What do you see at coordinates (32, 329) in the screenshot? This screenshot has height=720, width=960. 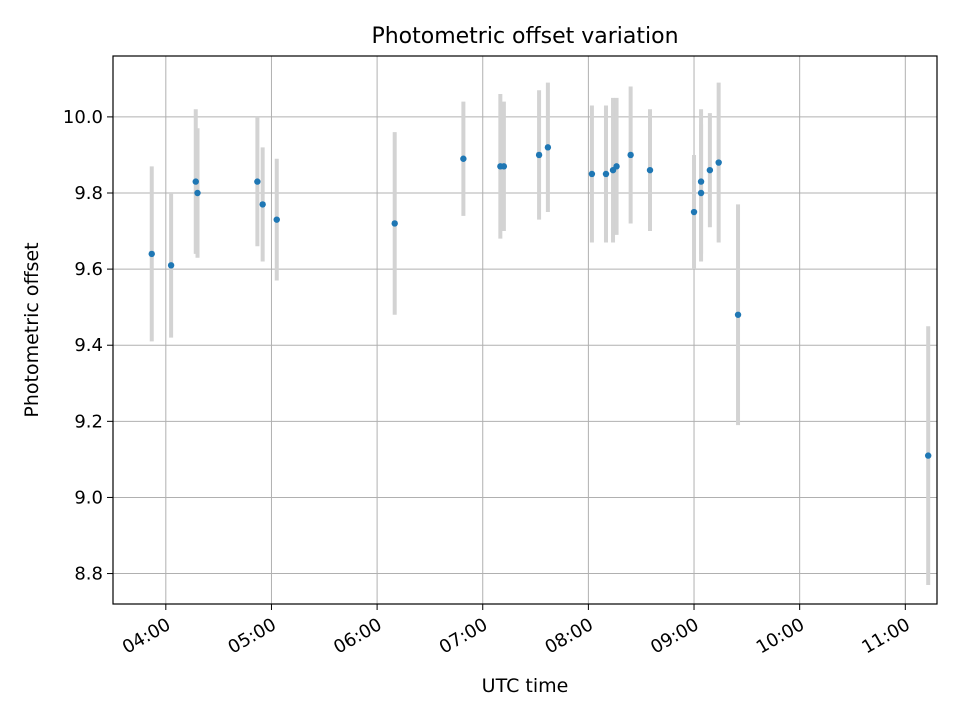 I see `y-axis-title: Photometric offset` at bounding box center [32, 329].